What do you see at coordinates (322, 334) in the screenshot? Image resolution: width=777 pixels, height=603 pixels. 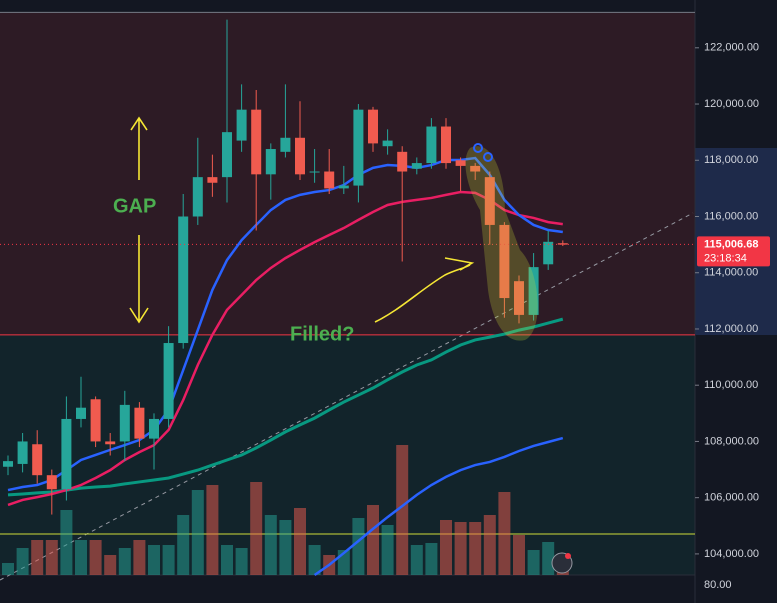 I see `annotation: Filled?` at bounding box center [322, 334].